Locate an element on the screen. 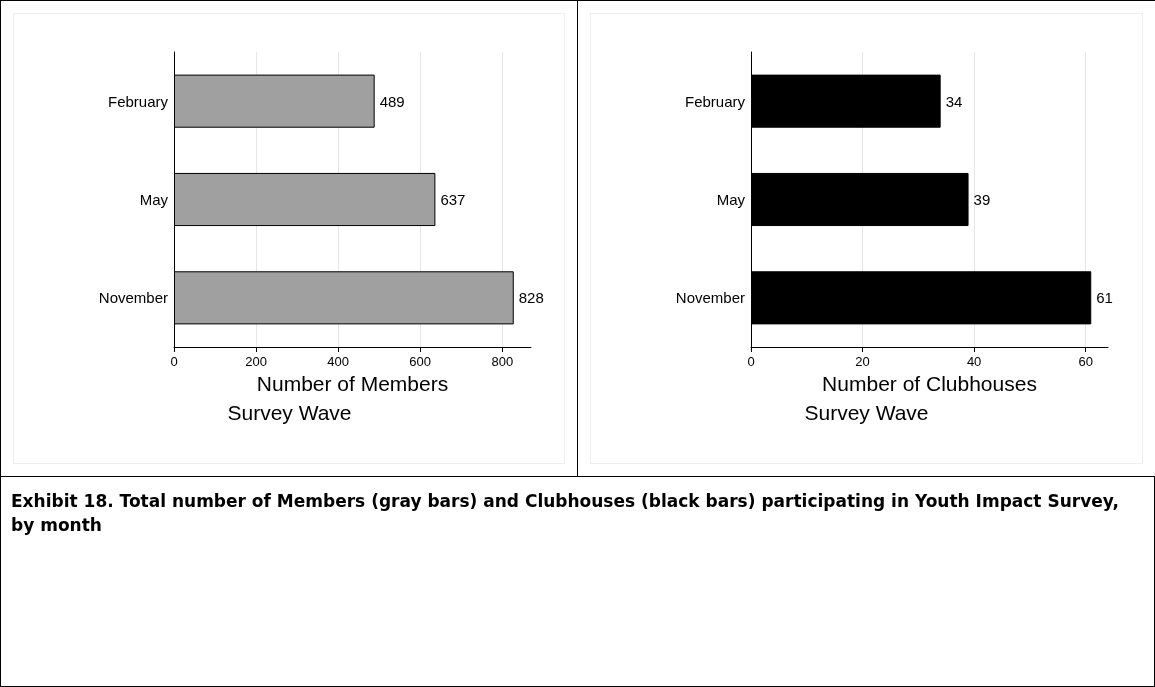  x-tick-label: 20 is located at coordinates (862, 361).